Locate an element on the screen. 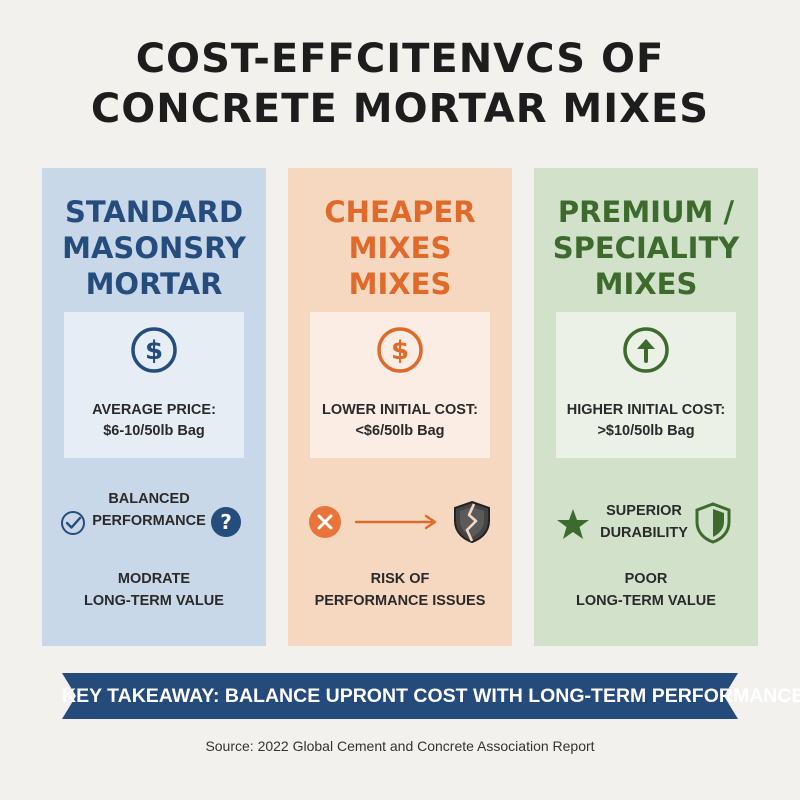 The image size is (800, 800). durability-row: SUPERIOR DURABILITY is located at coordinates (646, 521).